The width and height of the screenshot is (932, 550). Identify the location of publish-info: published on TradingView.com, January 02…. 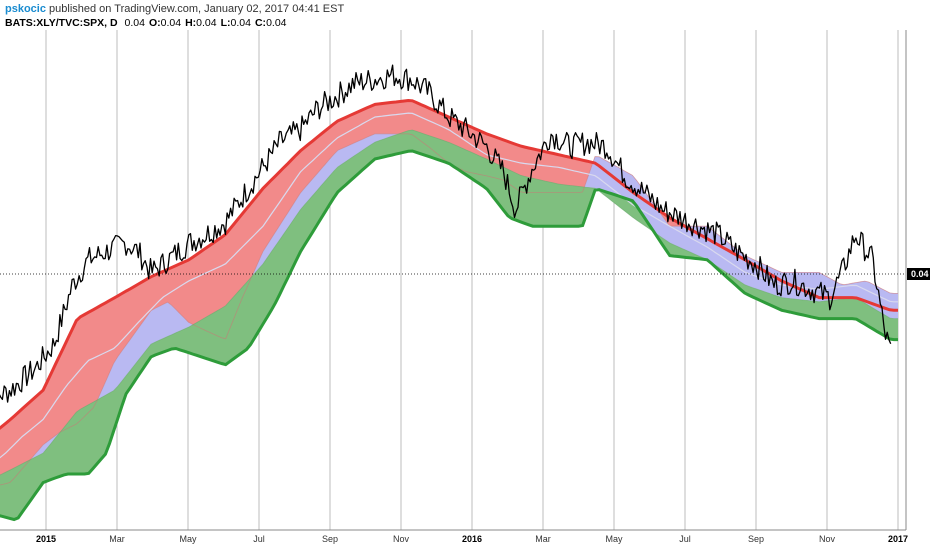
(197, 9).